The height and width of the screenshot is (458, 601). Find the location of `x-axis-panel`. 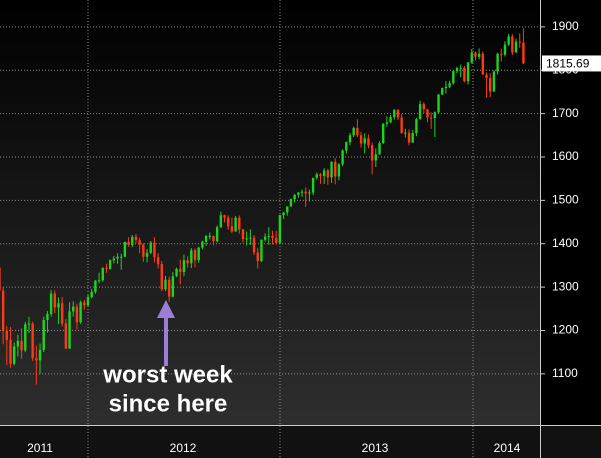

x-axis-panel is located at coordinates (300, 441).